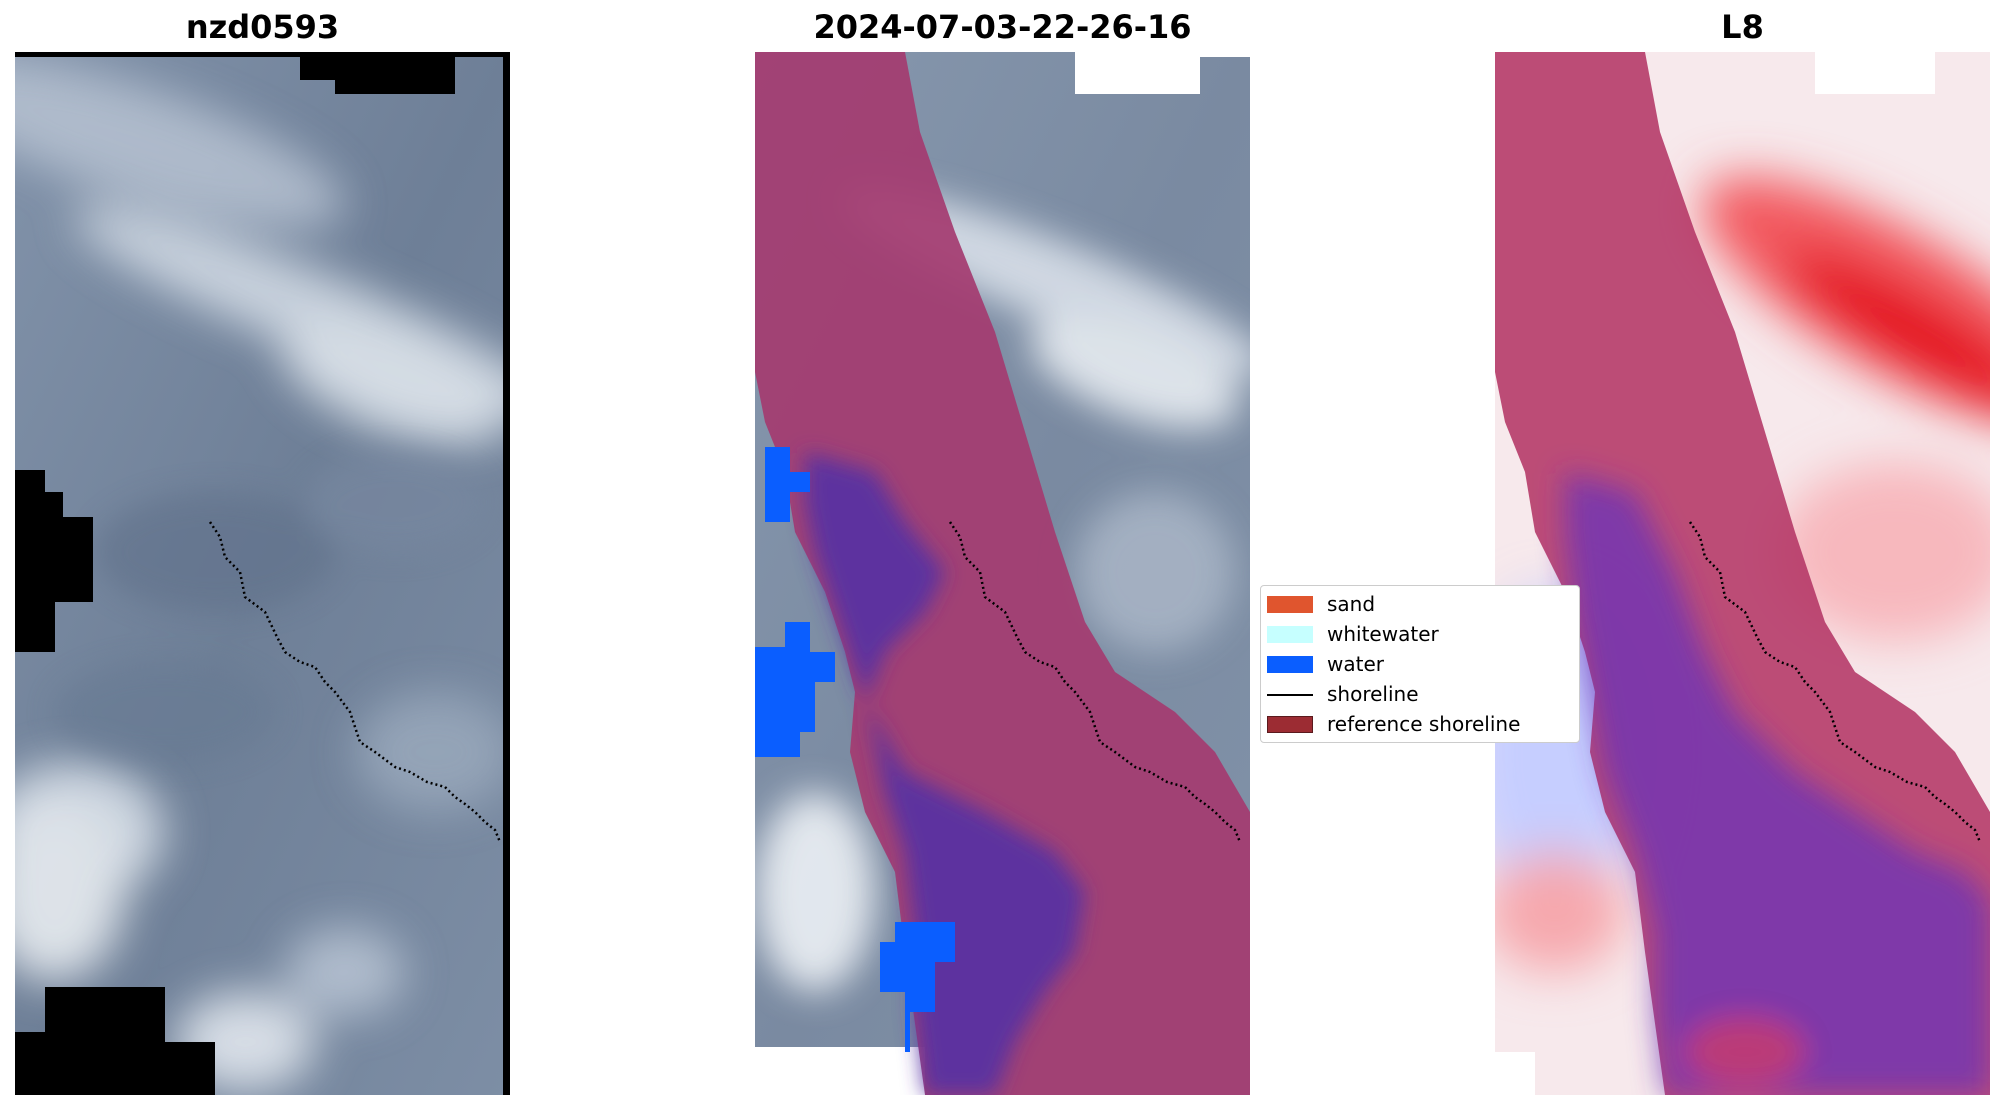  What do you see at coordinates (1290, 664) in the screenshot?
I see `legend-swatch-water` at bounding box center [1290, 664].